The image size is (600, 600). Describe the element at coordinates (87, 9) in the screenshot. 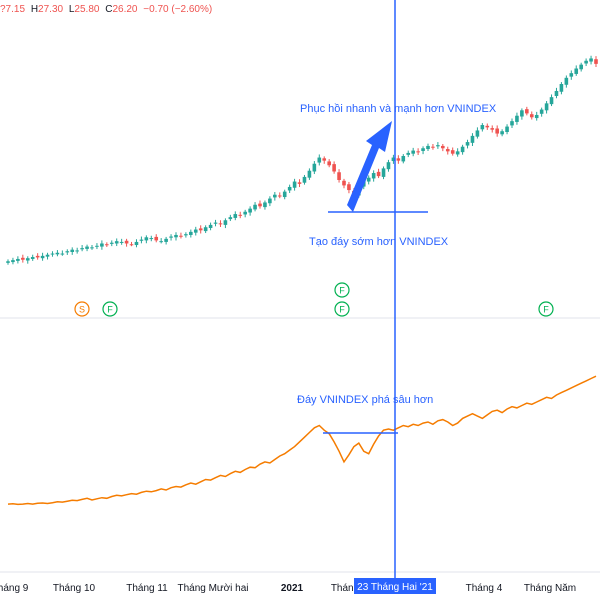

I see `low-value: 25.80` at that location.